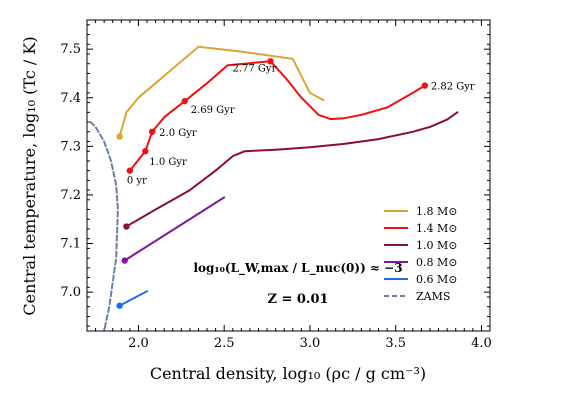 The width and height of the screenshot is (574, 401). What do you see at coordinates (254, 68) in the screenshot?
I see `age-label: 2.77 Gyr` at bounding box center [254, 68].